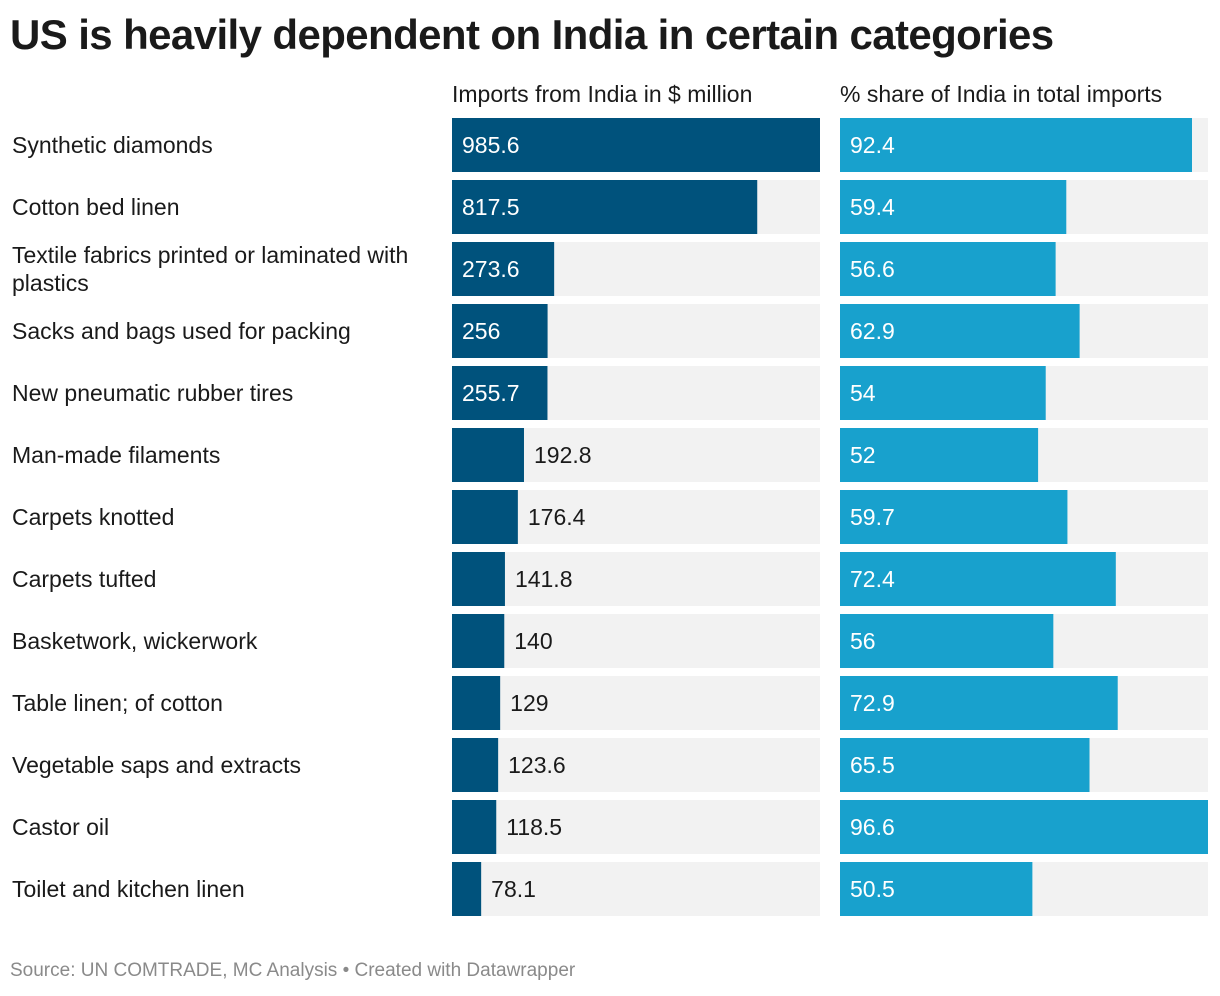 The width and height of the screenshot is (1220, 996). Describe the element at coordinates (152, 393) in the screenshot. I see `category-label: New pneumatic rubber tires` at that location.